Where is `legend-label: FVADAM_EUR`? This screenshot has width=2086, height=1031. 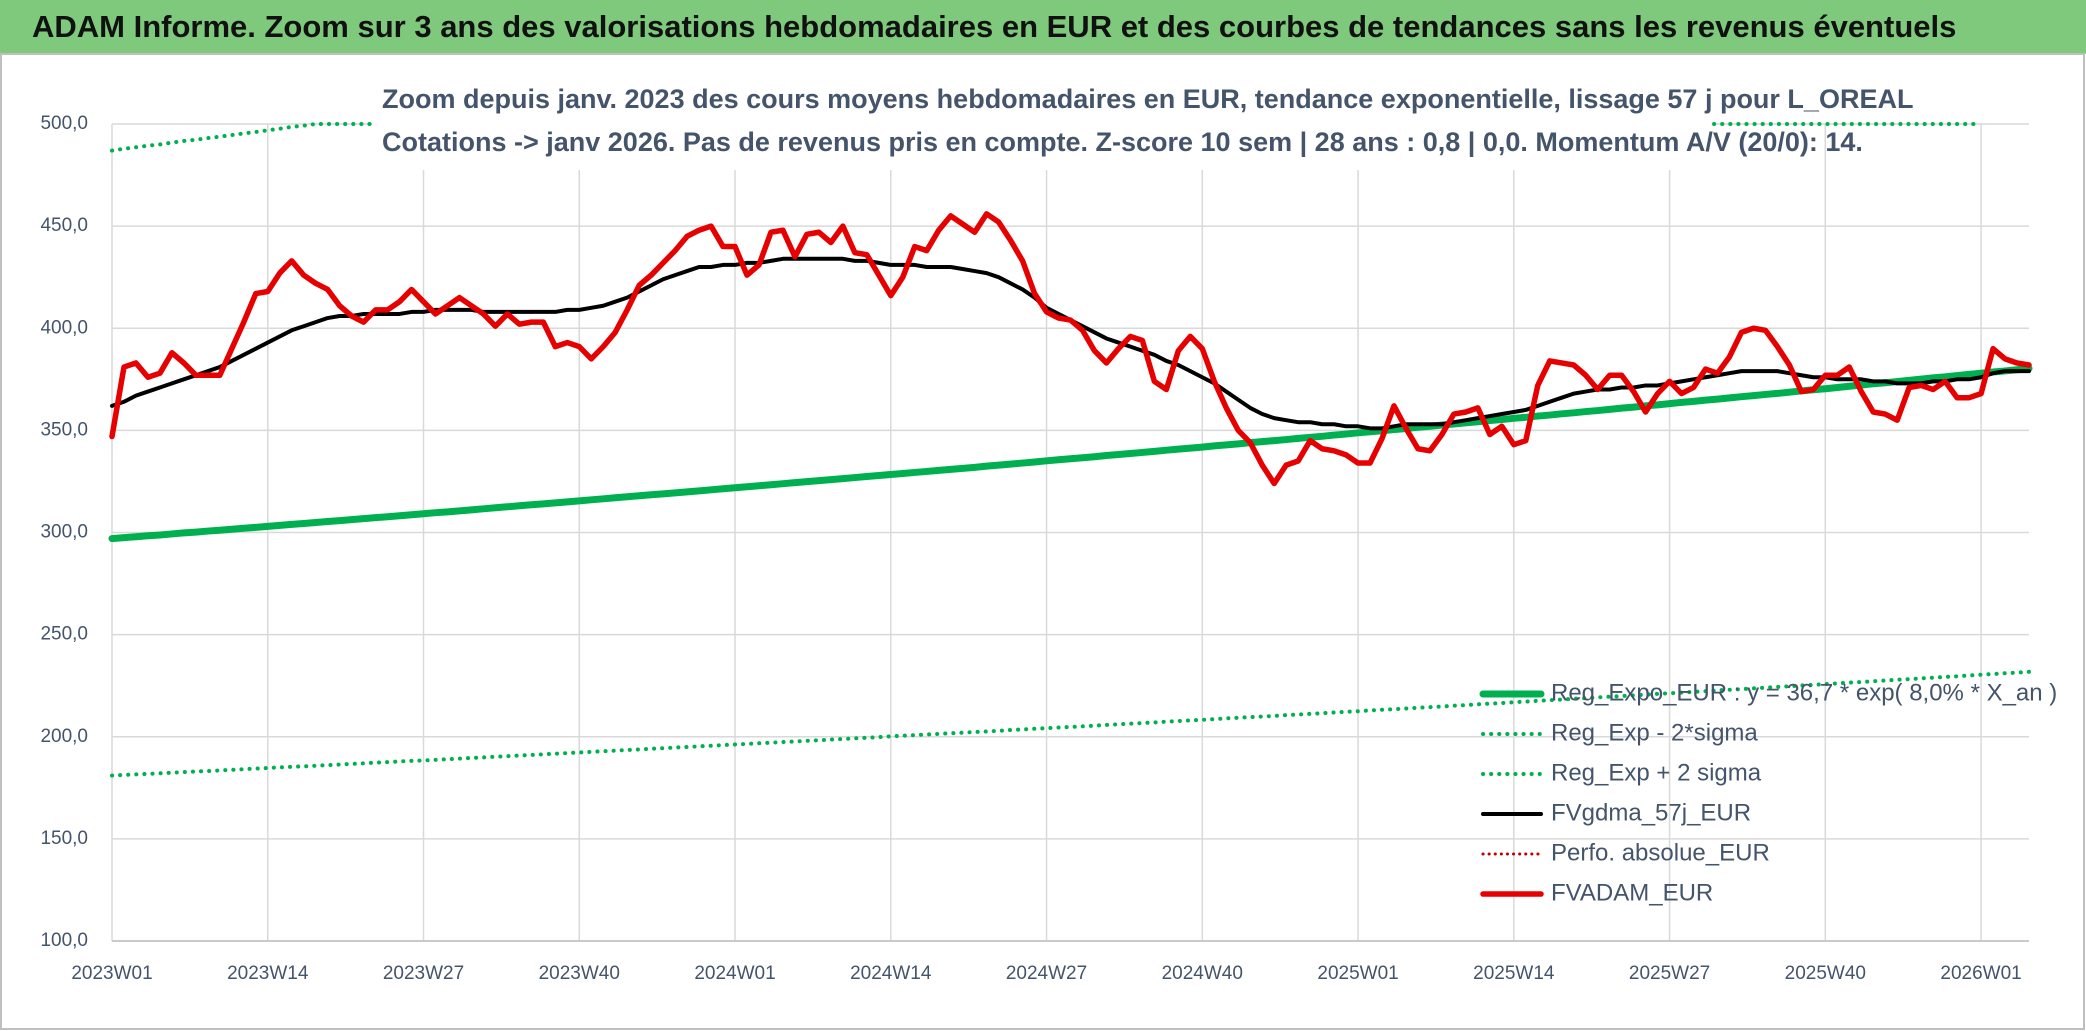
legend-label: FVADAM_EUR is located at coordinates (1632, 892).